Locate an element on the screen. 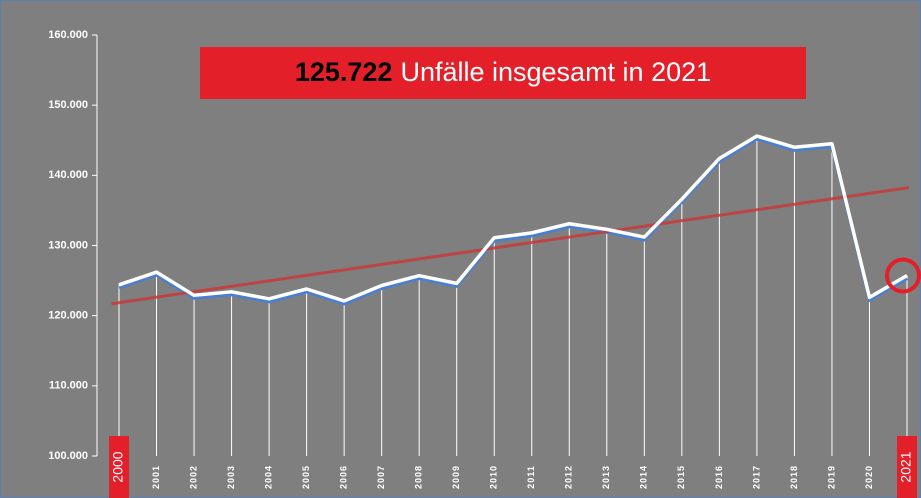  x-tick-label: 2009 is located at coordinates (456, 477).